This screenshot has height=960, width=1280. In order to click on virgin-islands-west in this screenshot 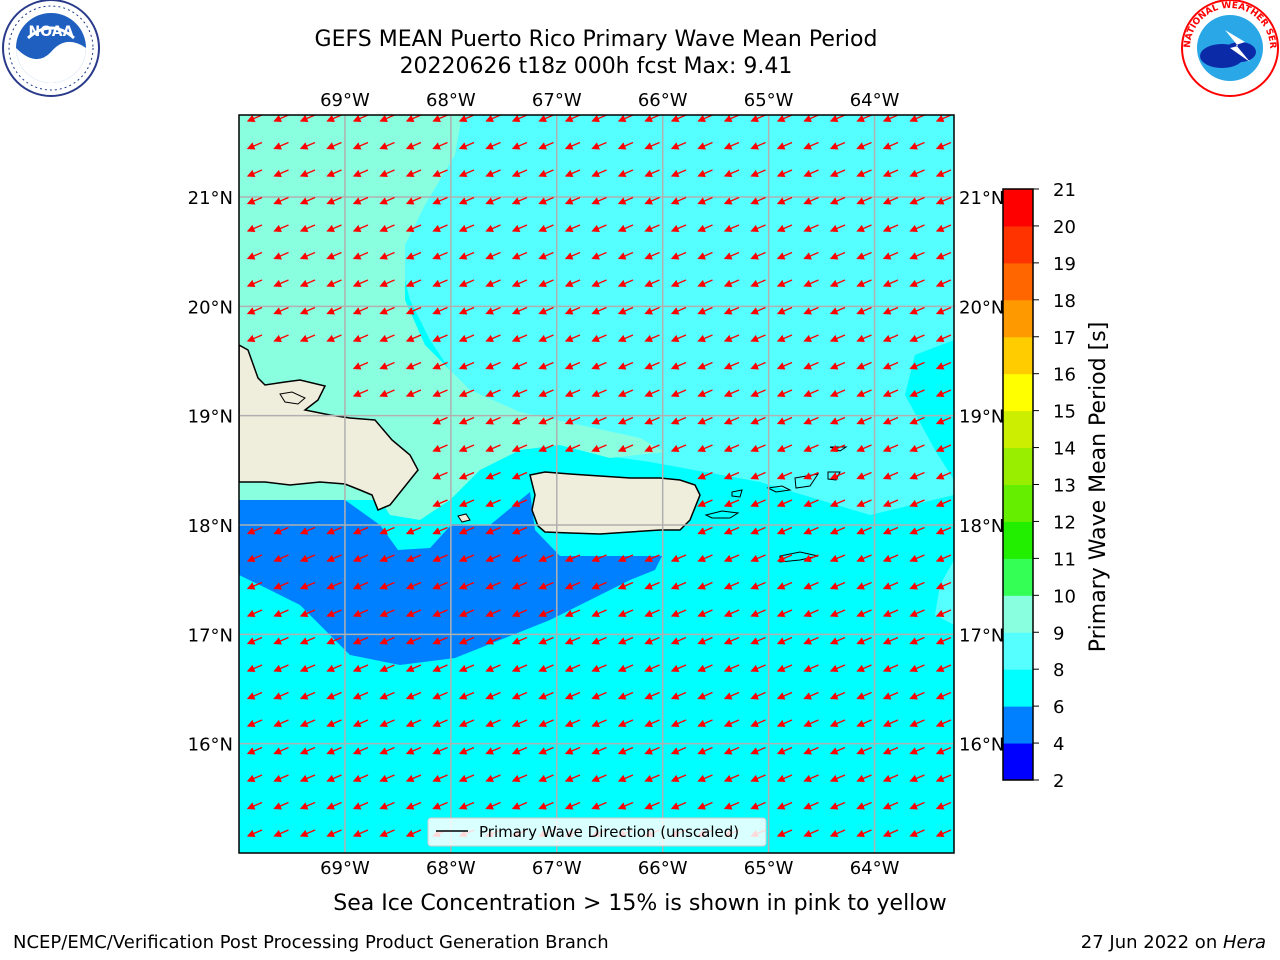, I will do `click(722, 514)`.